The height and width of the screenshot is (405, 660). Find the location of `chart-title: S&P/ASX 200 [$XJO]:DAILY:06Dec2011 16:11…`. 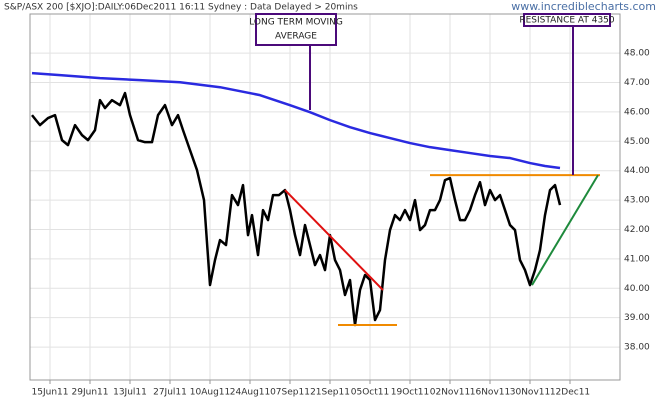

chart-title: S&P/ASX 200 [$XJO]:DAILY:06Dec2011 16:11… is located at coordinates (181, 8).